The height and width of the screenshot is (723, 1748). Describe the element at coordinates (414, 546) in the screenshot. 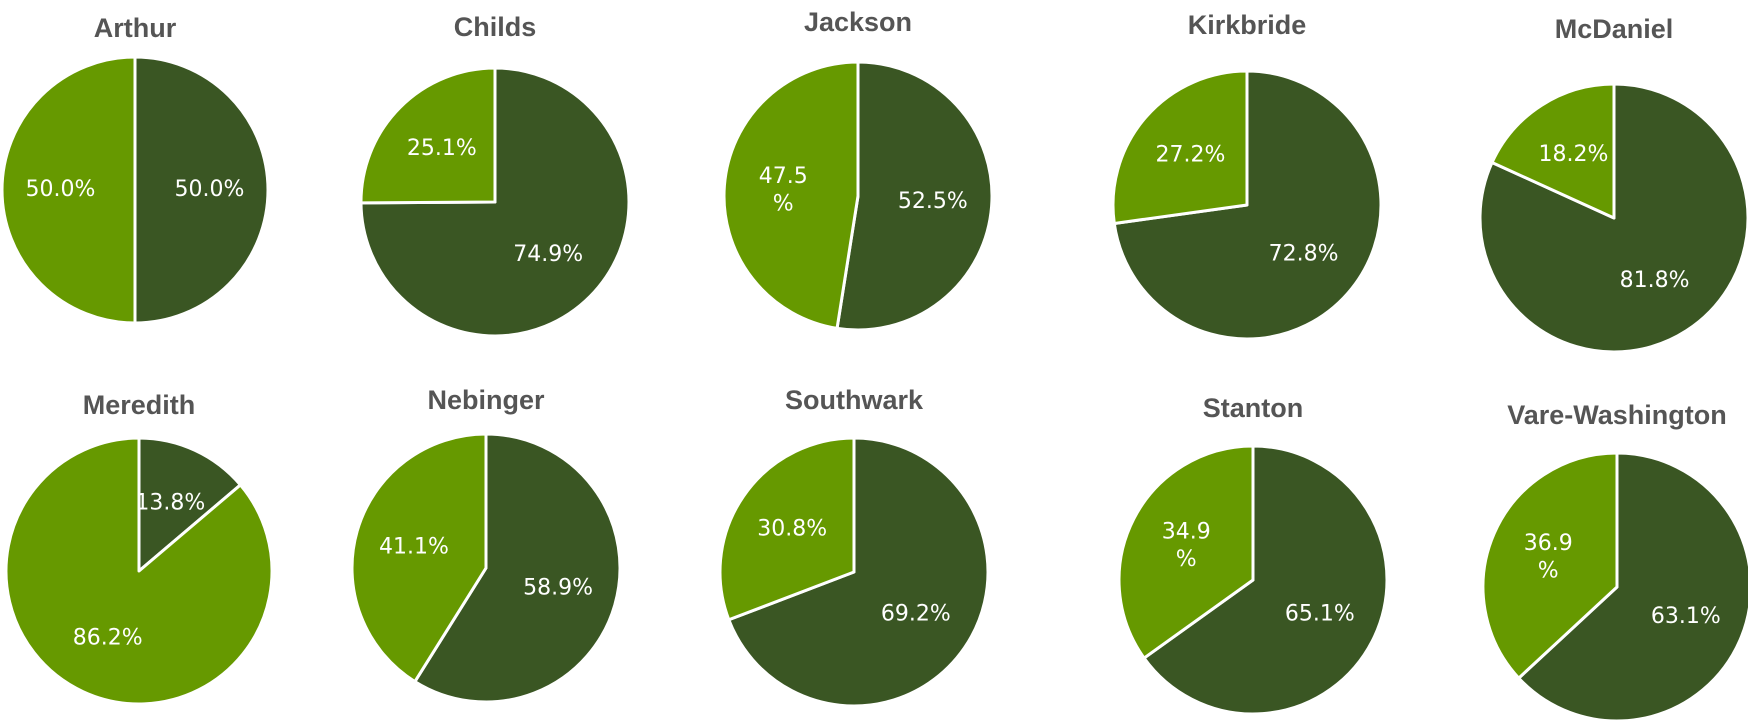

I see `slice-label: 41.1%` at that location.